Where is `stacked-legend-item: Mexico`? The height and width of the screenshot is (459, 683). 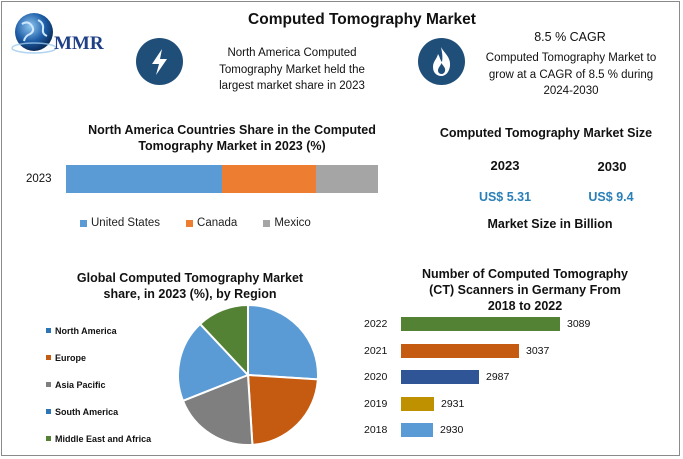 stacked-legend-item: Mexico is located at coordinates (287, 223).